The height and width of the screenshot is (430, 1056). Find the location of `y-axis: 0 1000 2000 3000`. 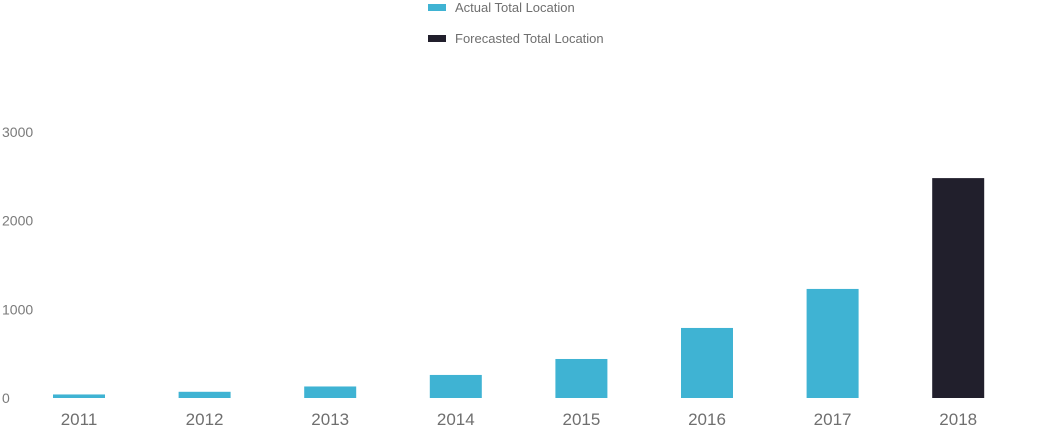

y-axis: 0 1000 2000 3000 is located at coordinates (17, 265).